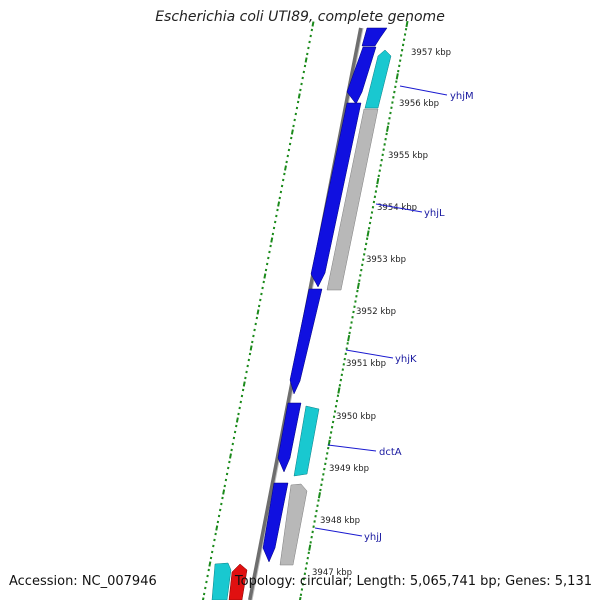  Describe the element at coordinates (366, 364) in the screenshot. I see `scale-label: 3951 kbp` at that location.